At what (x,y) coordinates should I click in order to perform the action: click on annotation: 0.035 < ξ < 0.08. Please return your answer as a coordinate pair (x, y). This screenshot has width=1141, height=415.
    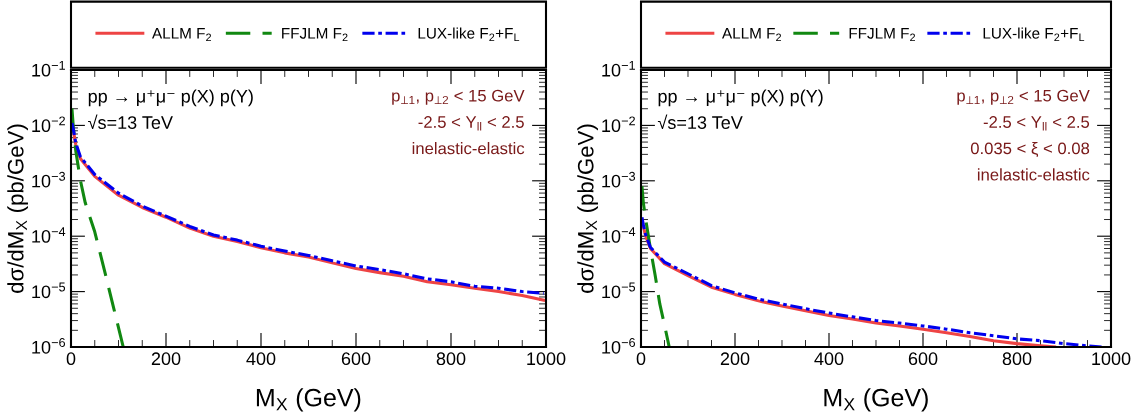
    Looking at the image, I should click on (1030, 149).